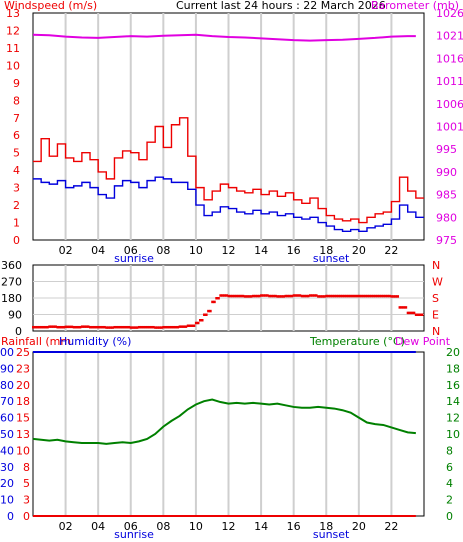  What do you see at coordinates (261, 526) in the screenshot?
I see `time-tick-label: 14` at bounding box center [261, 526].